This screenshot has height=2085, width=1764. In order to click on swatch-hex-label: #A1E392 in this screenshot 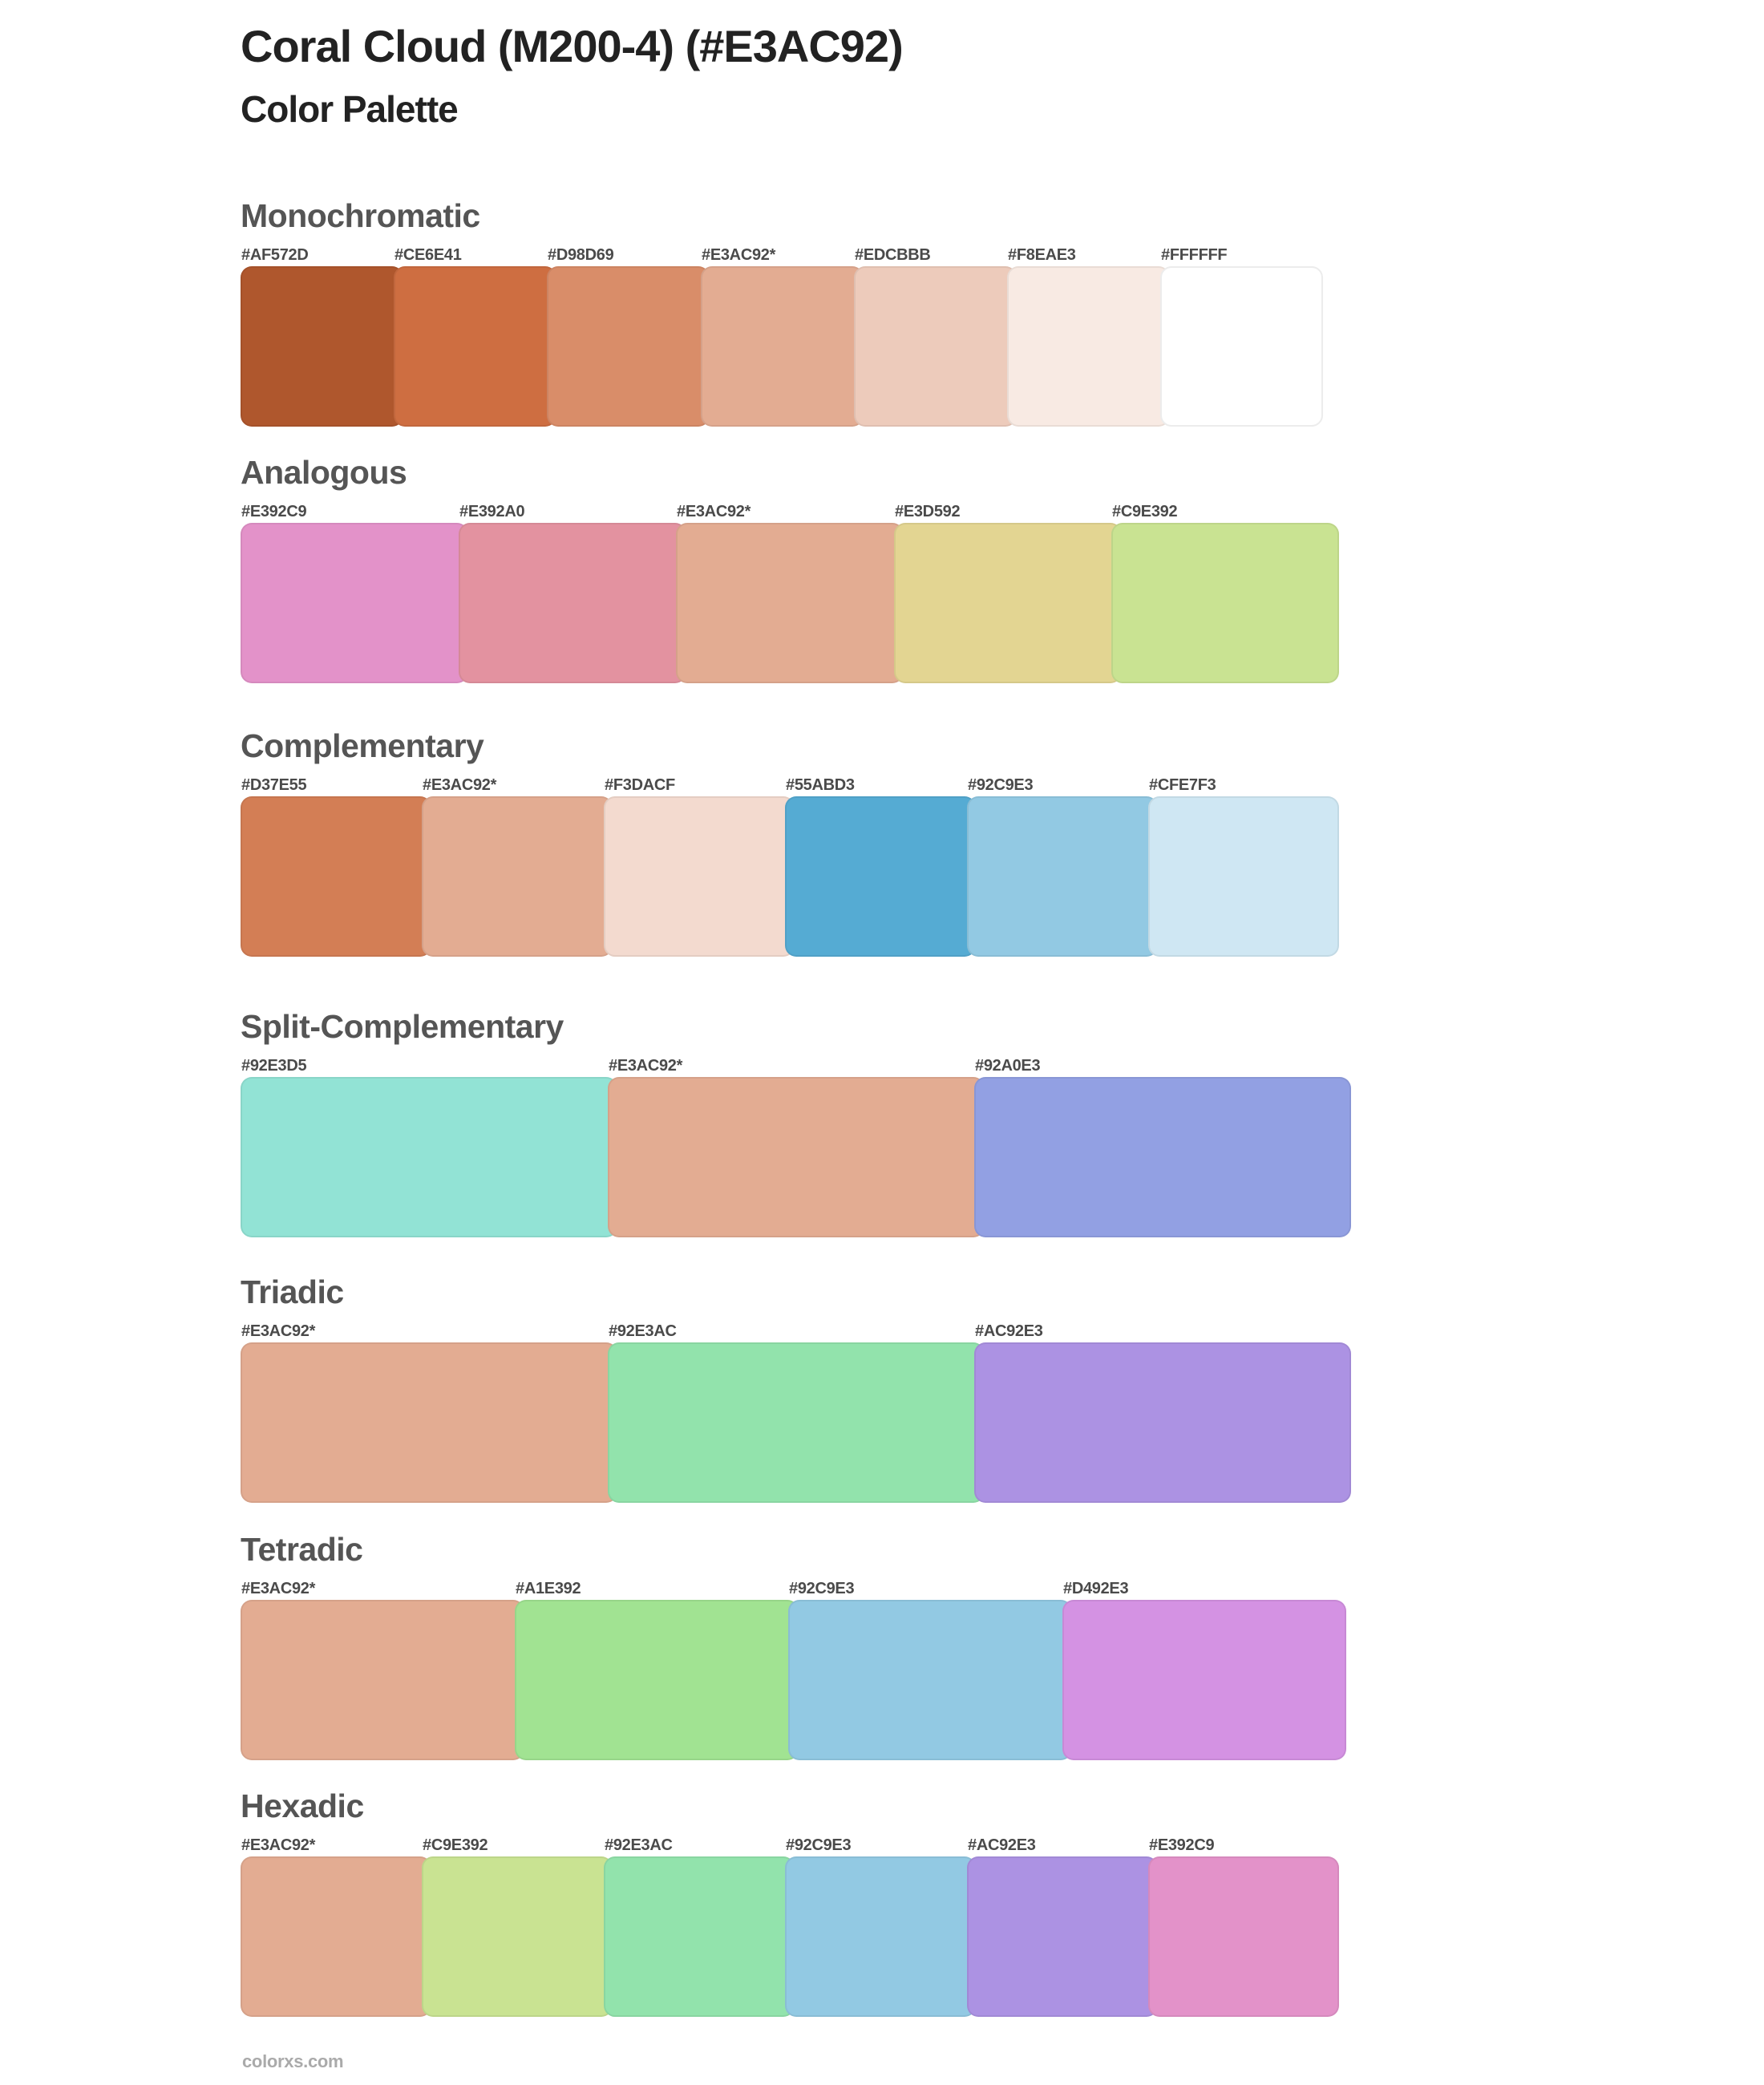, I will do `click(548, 1588)`.